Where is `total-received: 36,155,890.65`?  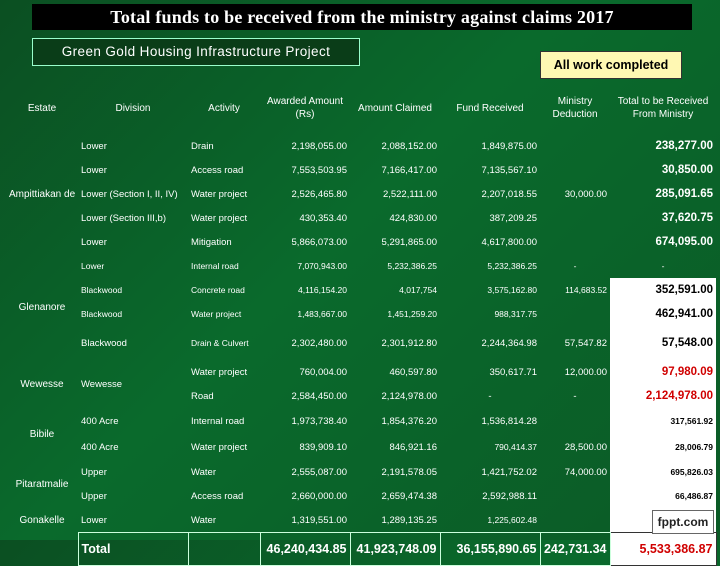
total-received: 36,155,890.65 is located at coordinates (490, 549).